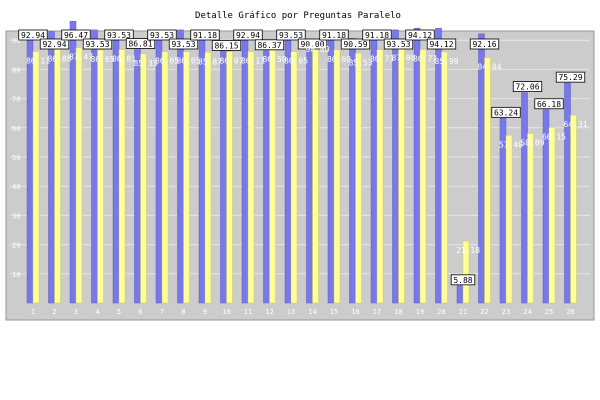 The height and width of the screenshot is (400, 600). I want to click on y-tick-label: 30, so click(16, 216).